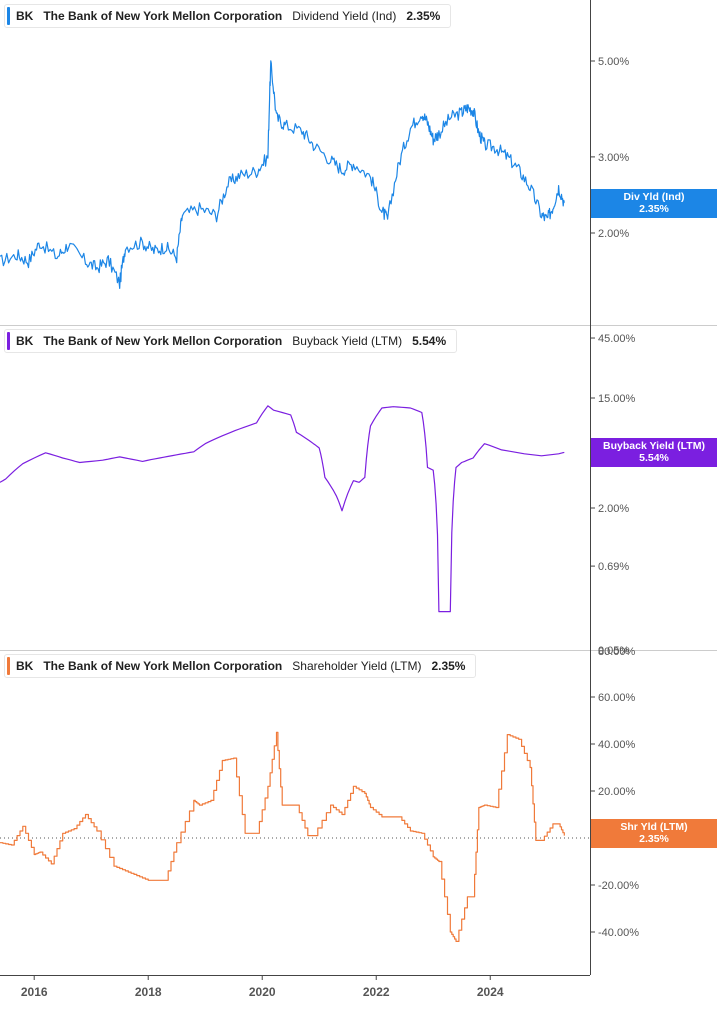  What do you see at coordinates (617, 399) in the screenshot?
I see `y-tick-label: 15.00%` at bounding box center [617, 399].